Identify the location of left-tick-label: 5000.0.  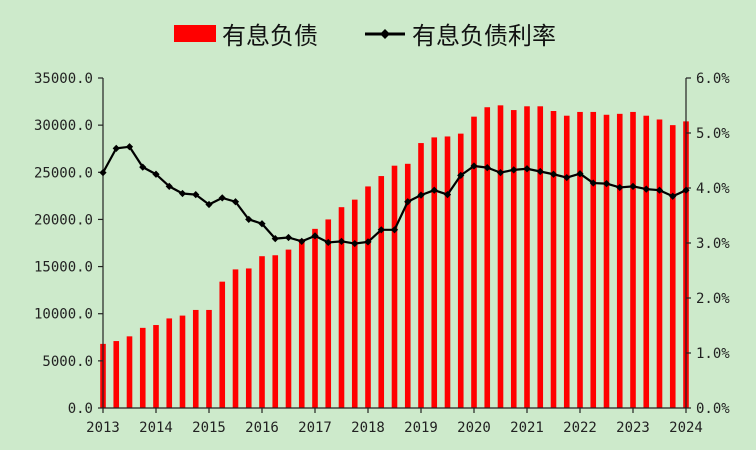
(67, 362).